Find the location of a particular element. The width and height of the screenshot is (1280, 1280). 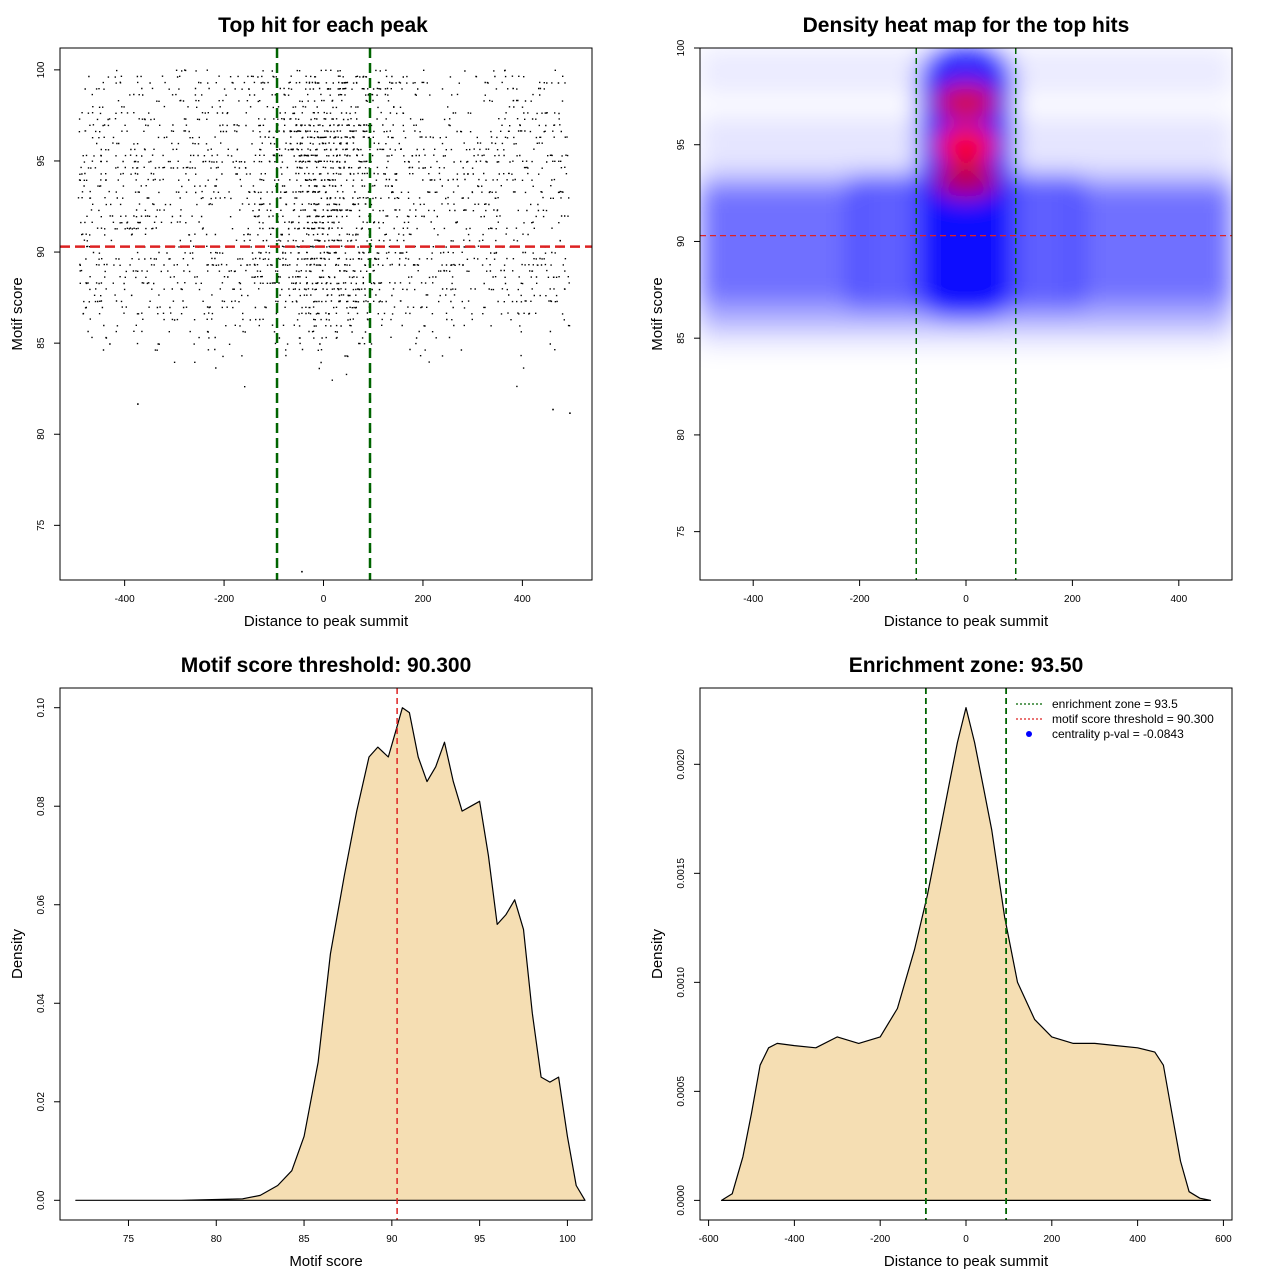

scatter-x-ticks: -400 -200 0 200 400 is located at coordinates (323, 592).